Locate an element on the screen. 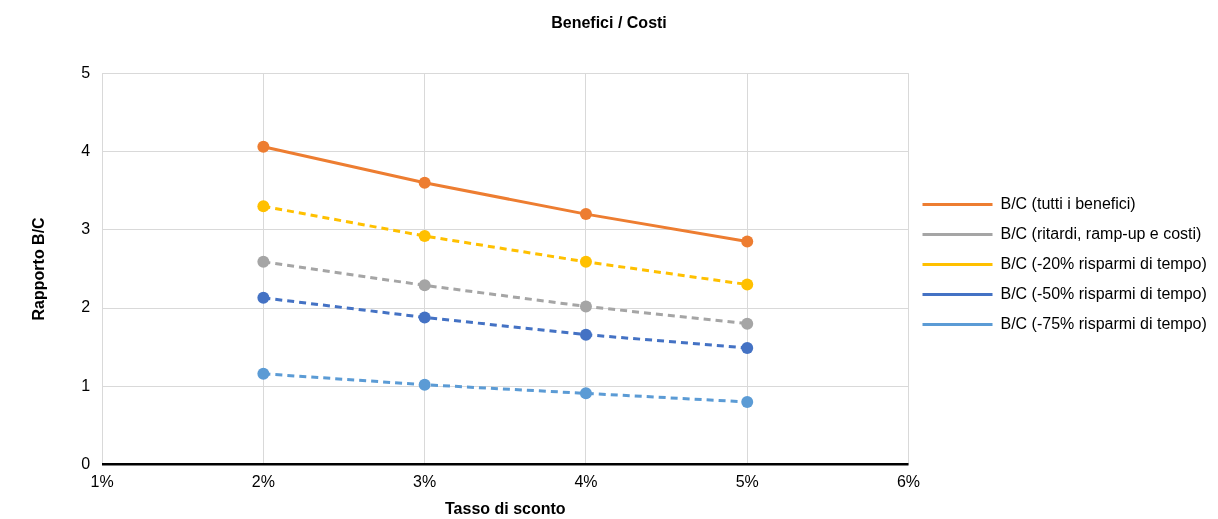  y-tick-label: 5 is located at coordinates (86, 72).